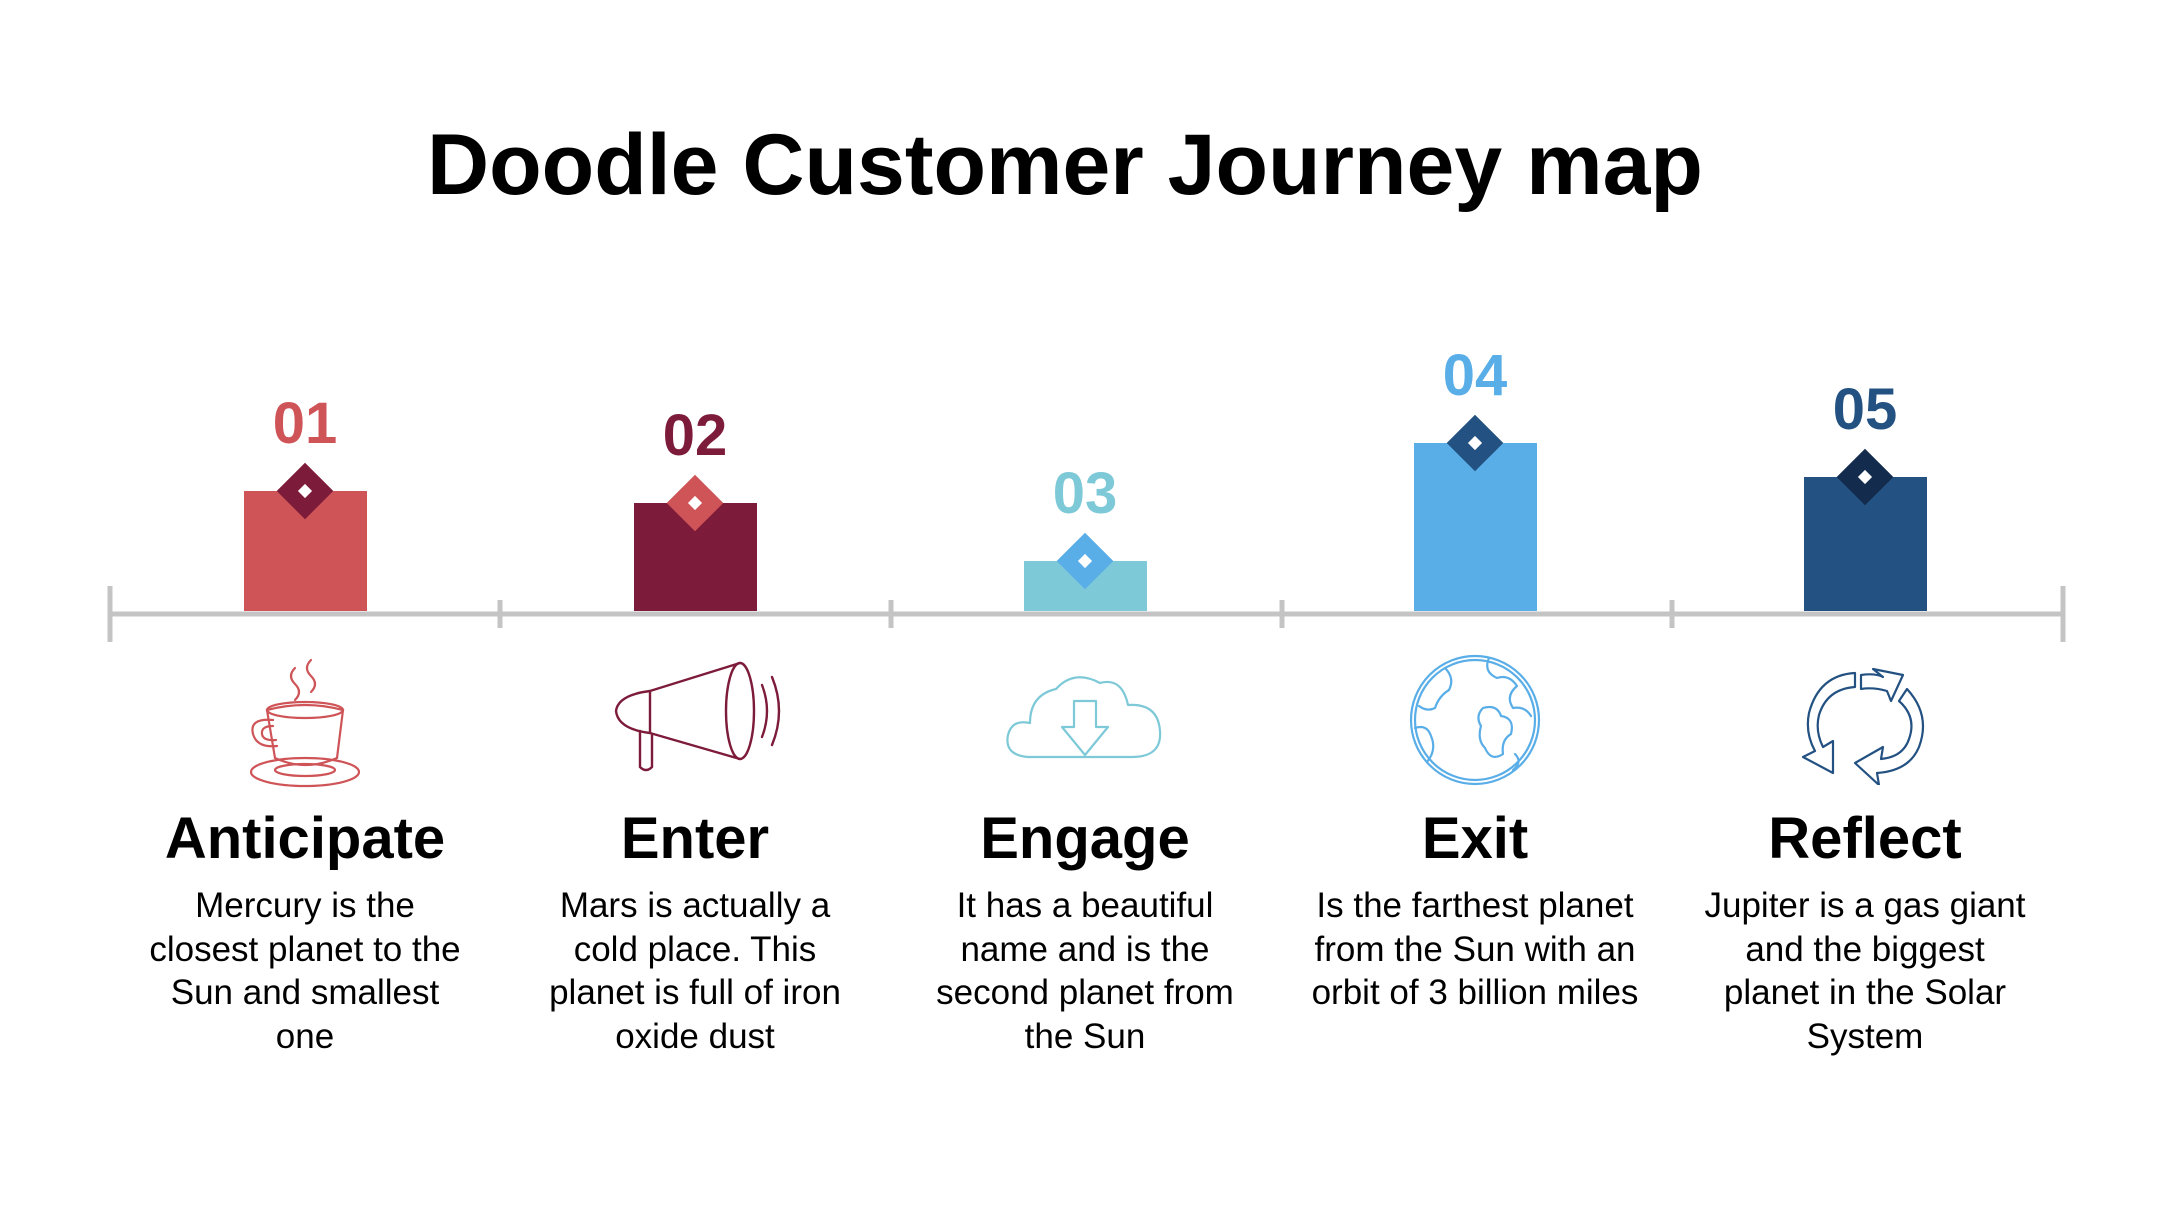 This screenshot has width=2160, height=1215. I want to click on stage-title: Engage, so click(1085, 838).